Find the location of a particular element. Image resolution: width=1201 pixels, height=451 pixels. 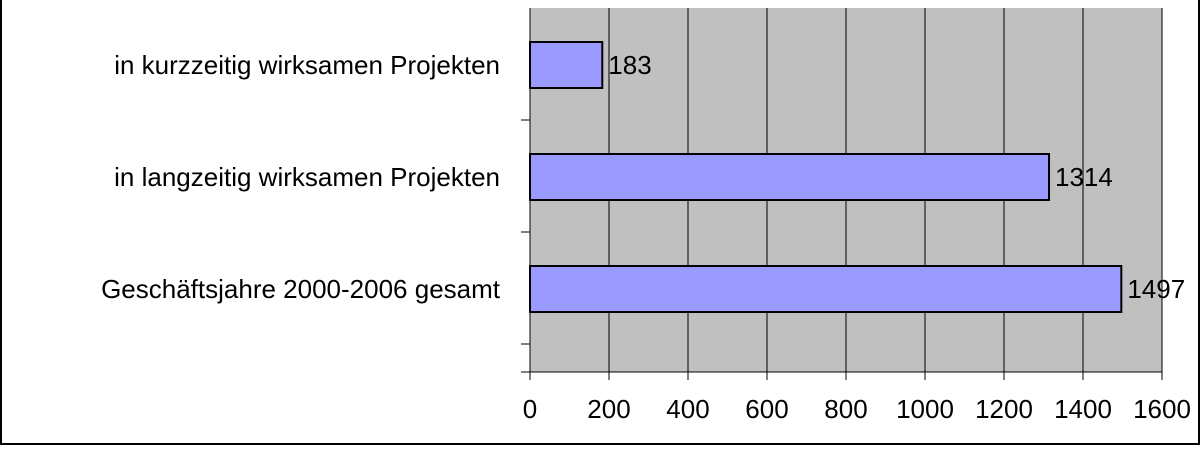

x-tick-label: 1000 is located at coordinates (925, 409).